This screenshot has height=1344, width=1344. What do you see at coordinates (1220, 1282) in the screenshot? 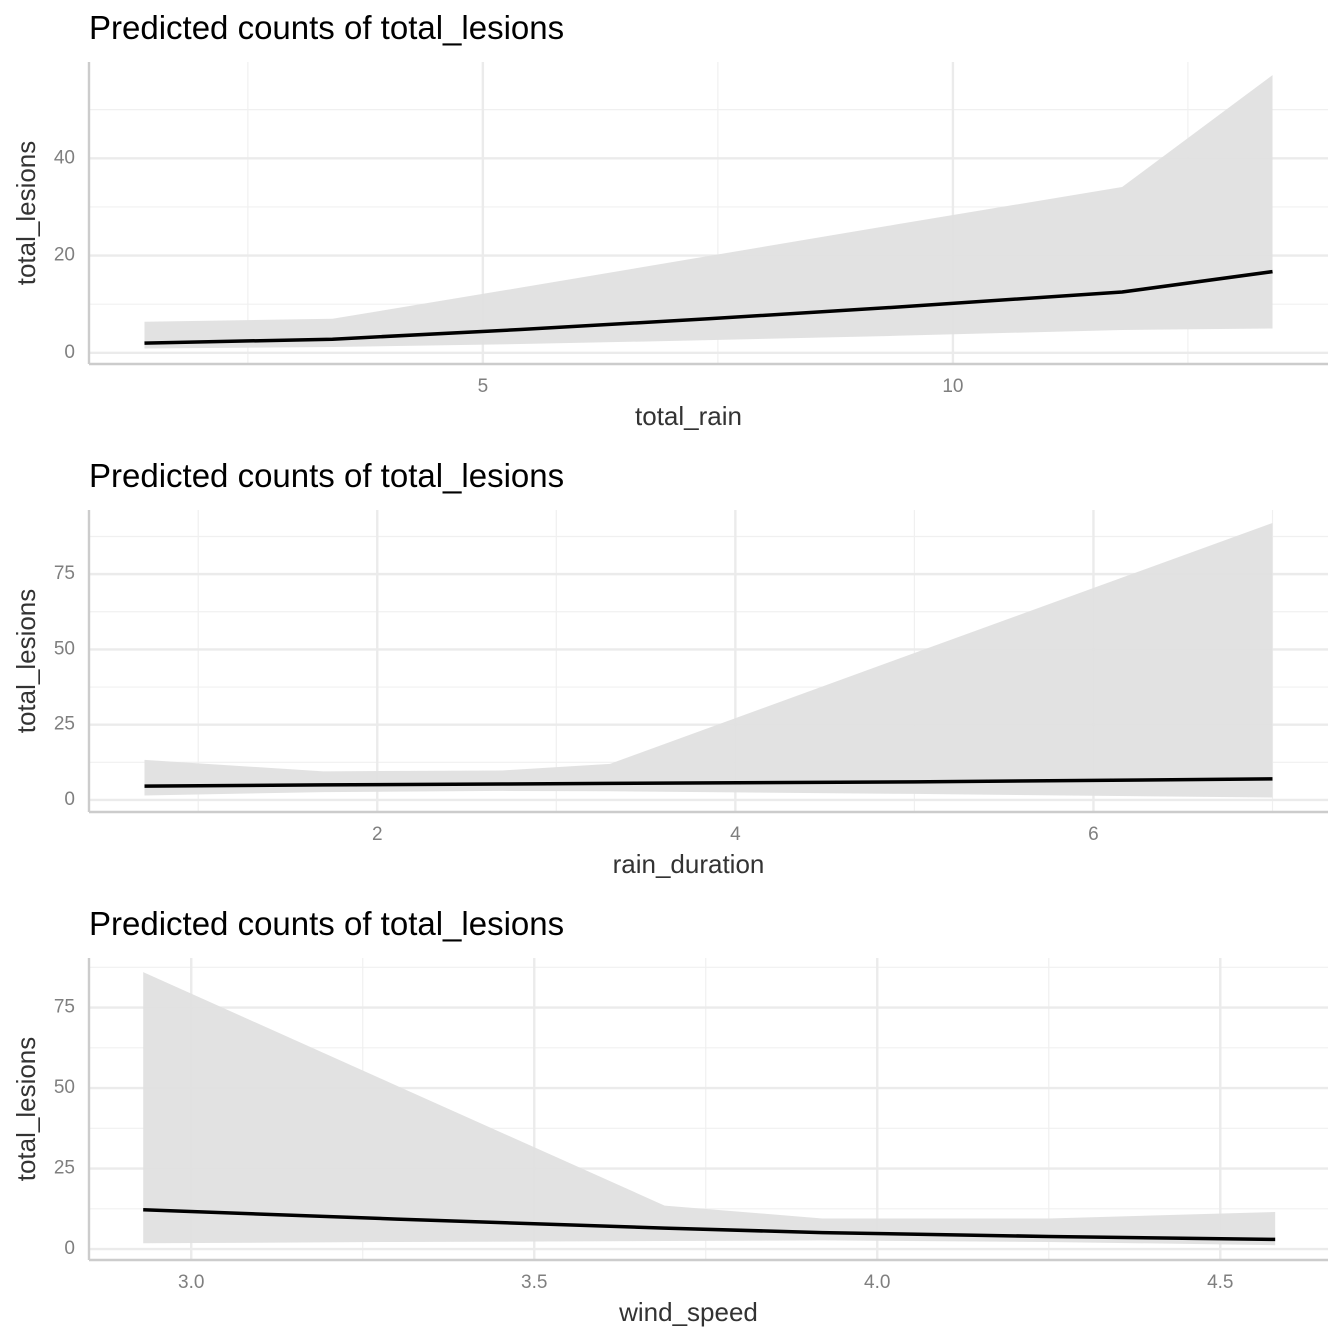
I see `x-tick-label: 4.5` at bounding box center [1220, 1282].